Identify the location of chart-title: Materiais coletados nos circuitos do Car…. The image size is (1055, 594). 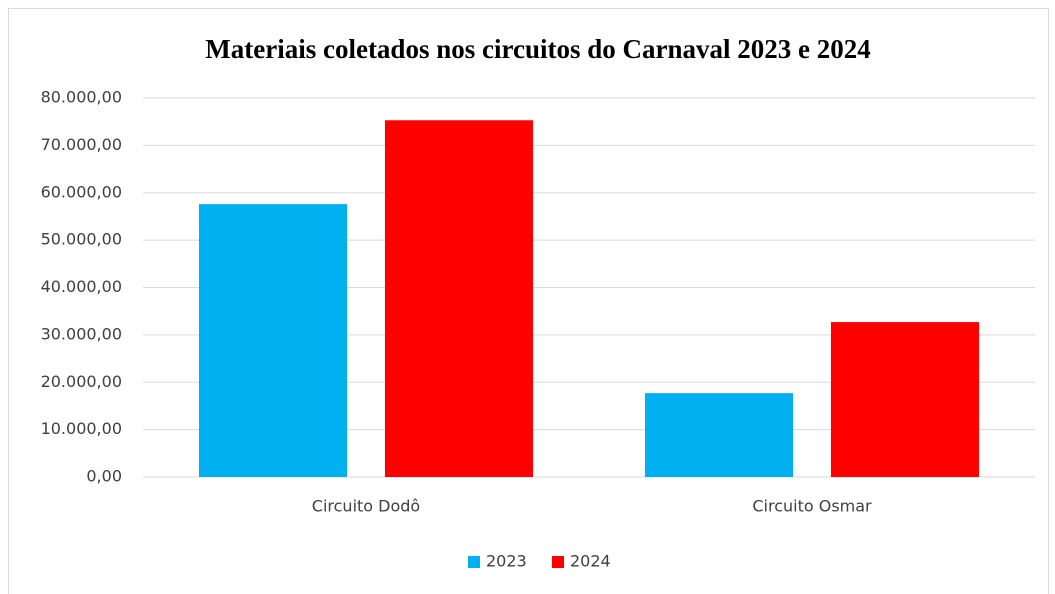
(537, 49).